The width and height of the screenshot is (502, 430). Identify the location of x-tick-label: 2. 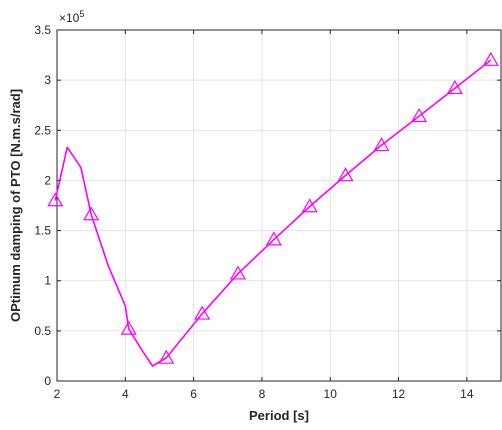
(57, 394).